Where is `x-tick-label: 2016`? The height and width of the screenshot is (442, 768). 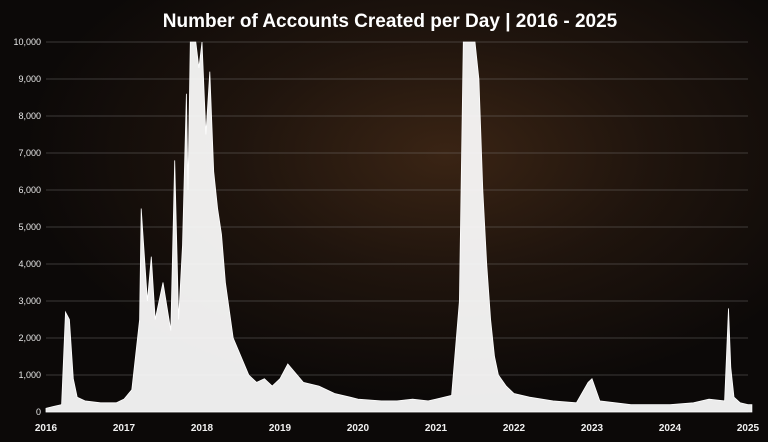 x-tick-label: 2016 is located at coordinates (46, 428).